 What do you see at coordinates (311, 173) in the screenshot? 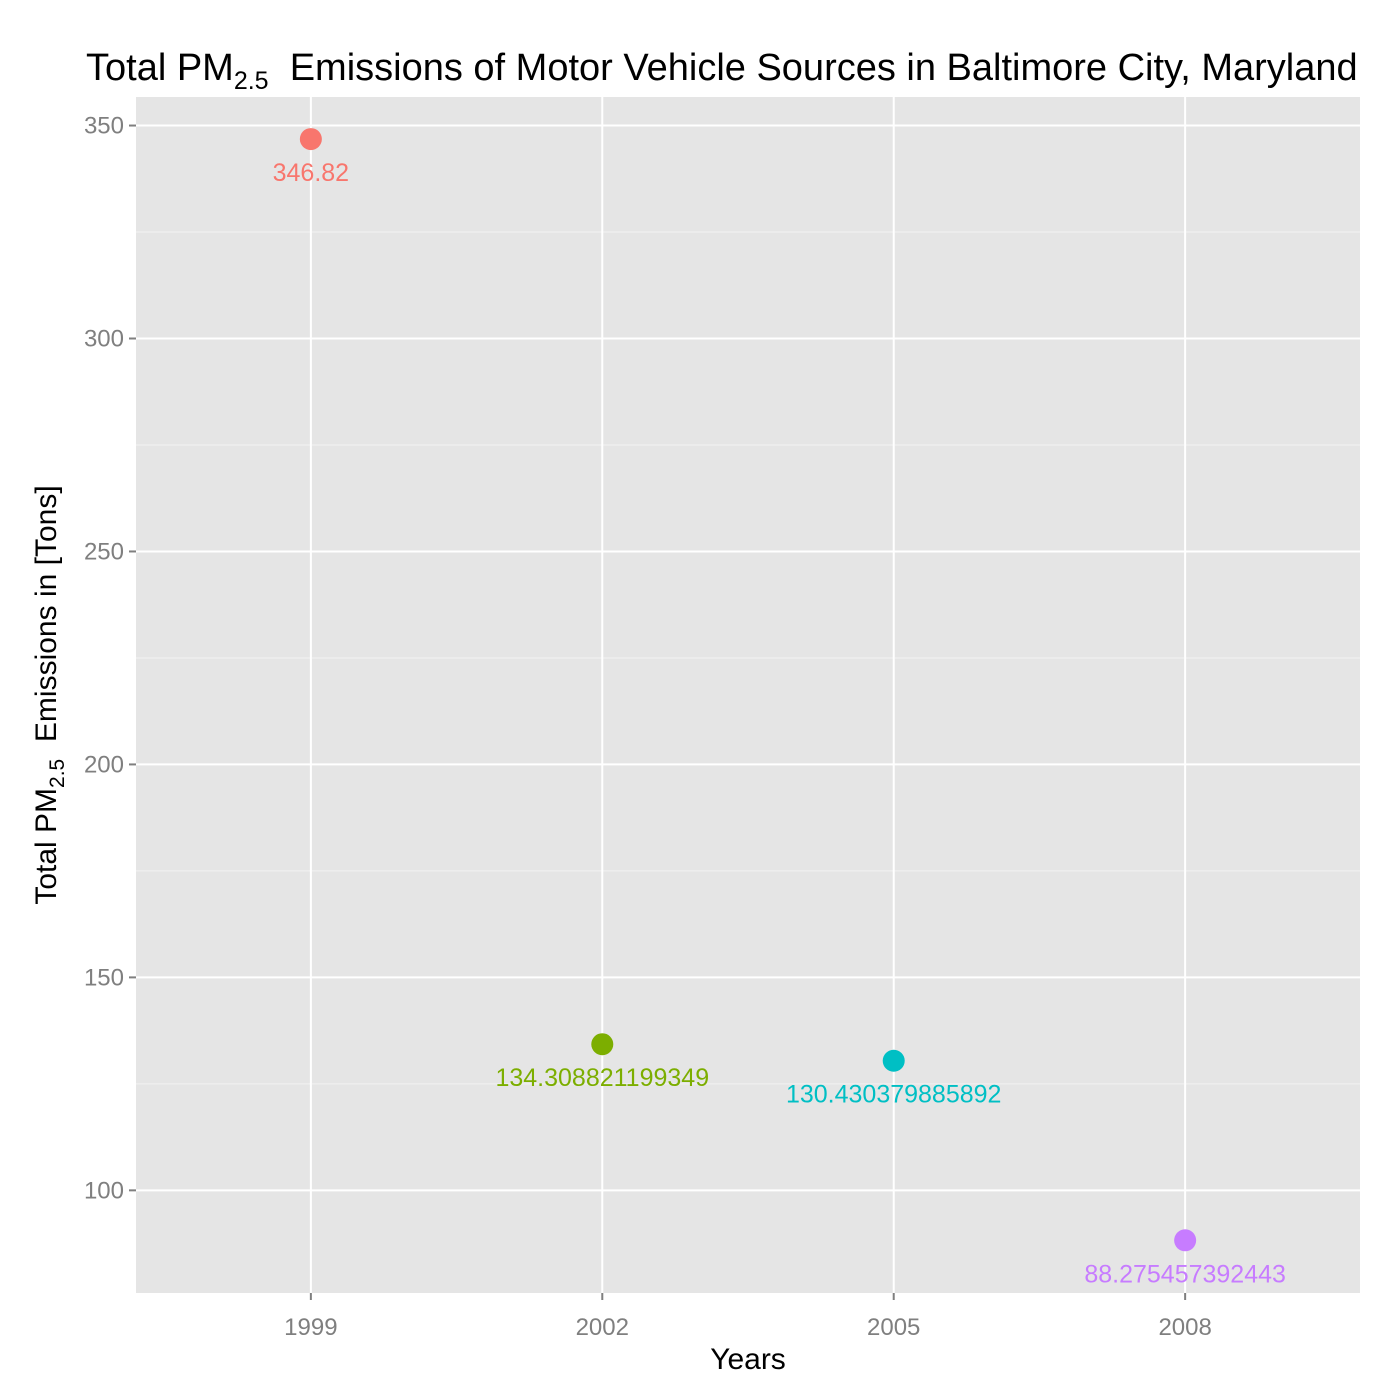
I see `data-label: 346.82` at bounding box center [311, 173].